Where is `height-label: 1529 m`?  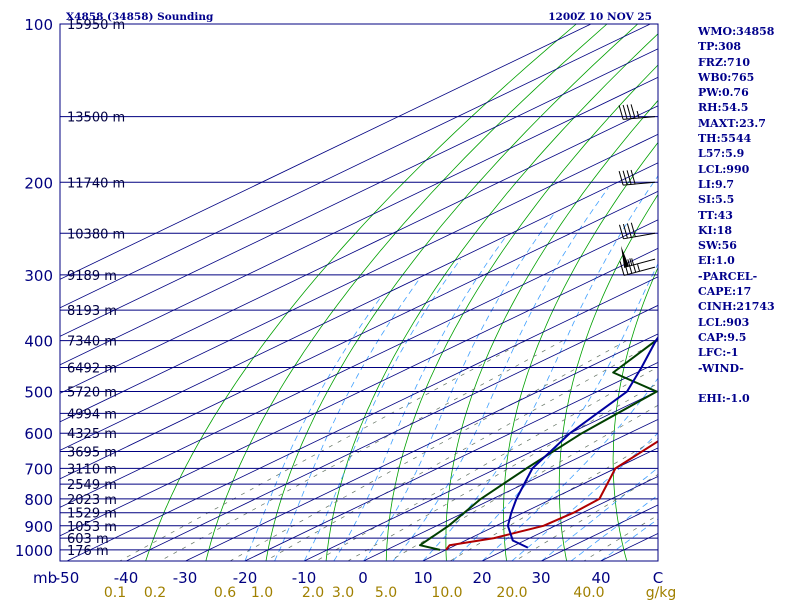
height-label: 1529 m is located at coordinates (92, 514).